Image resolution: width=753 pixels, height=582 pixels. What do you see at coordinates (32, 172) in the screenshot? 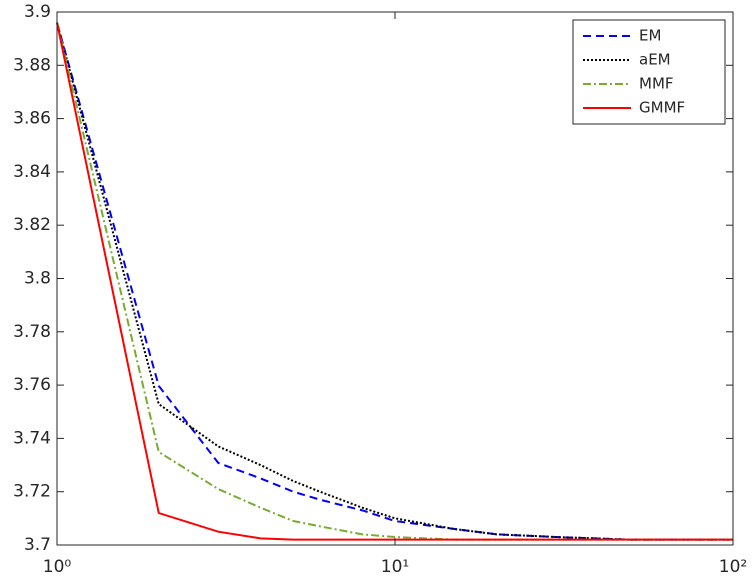
I see `y-tick-label: 3.84` at bounding box center [32, 172].